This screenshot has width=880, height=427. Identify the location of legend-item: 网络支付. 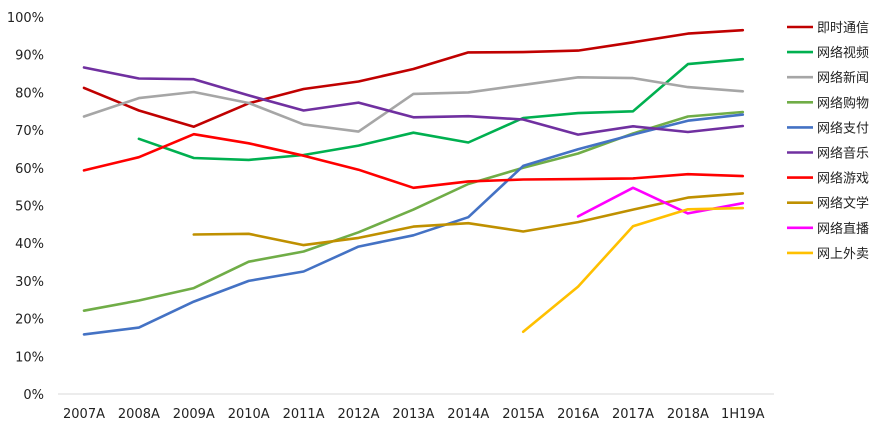
(828, 128).